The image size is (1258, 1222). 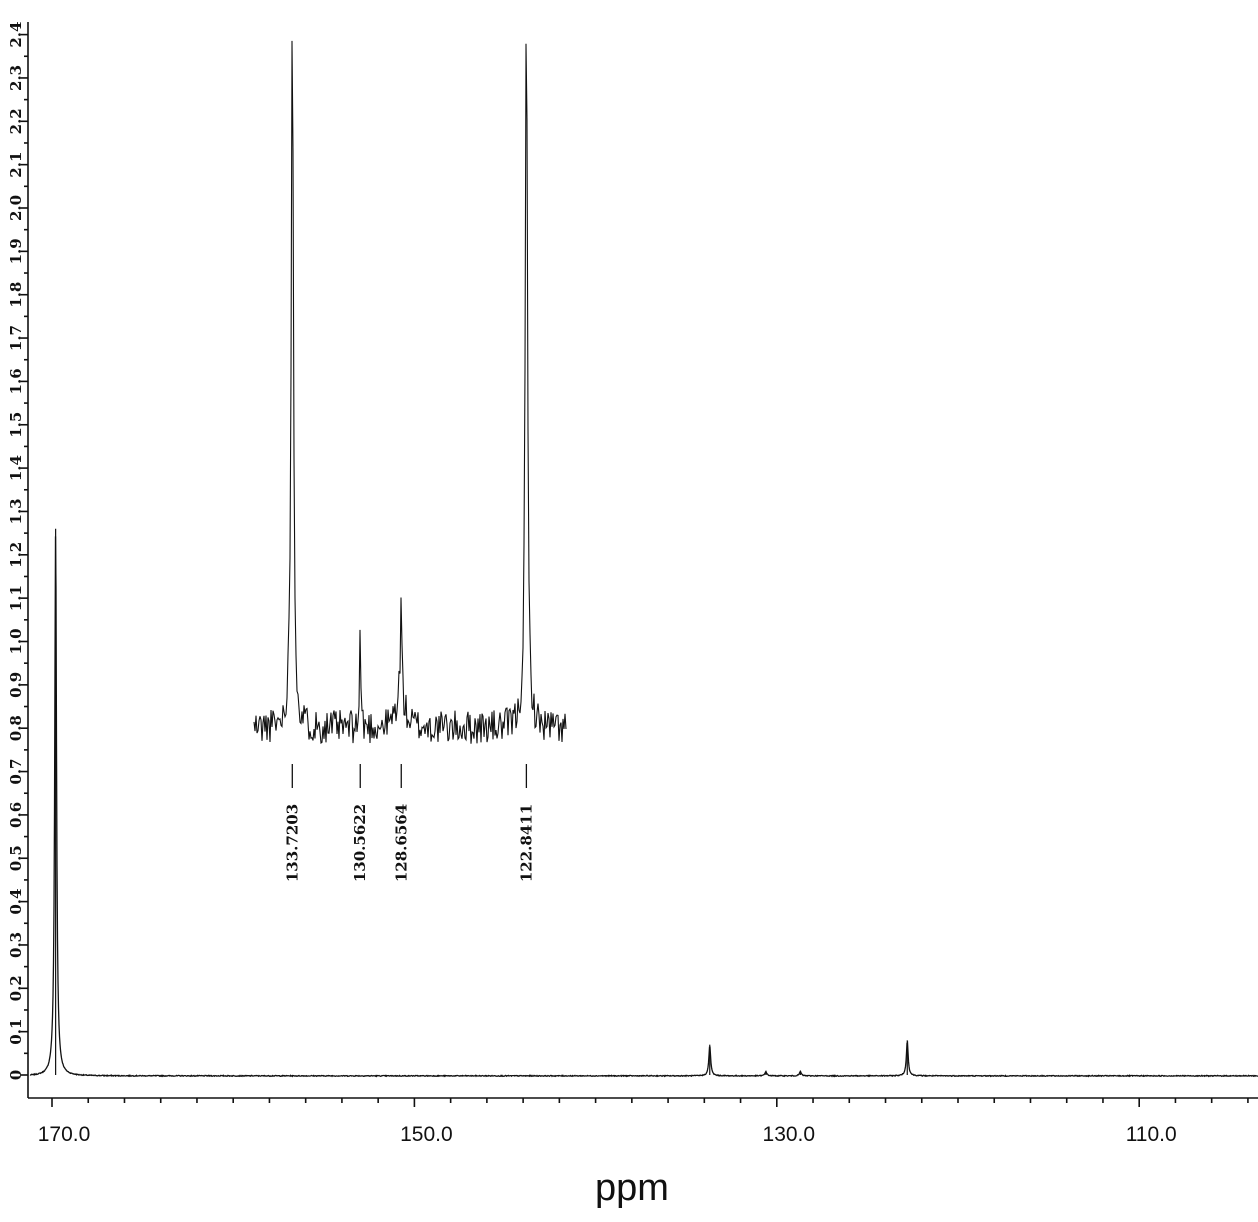 What do you see at coordinates (16, 165) in the screenshot?
I see `y-tick-label: 2.1` at bounding box center [16, 165].